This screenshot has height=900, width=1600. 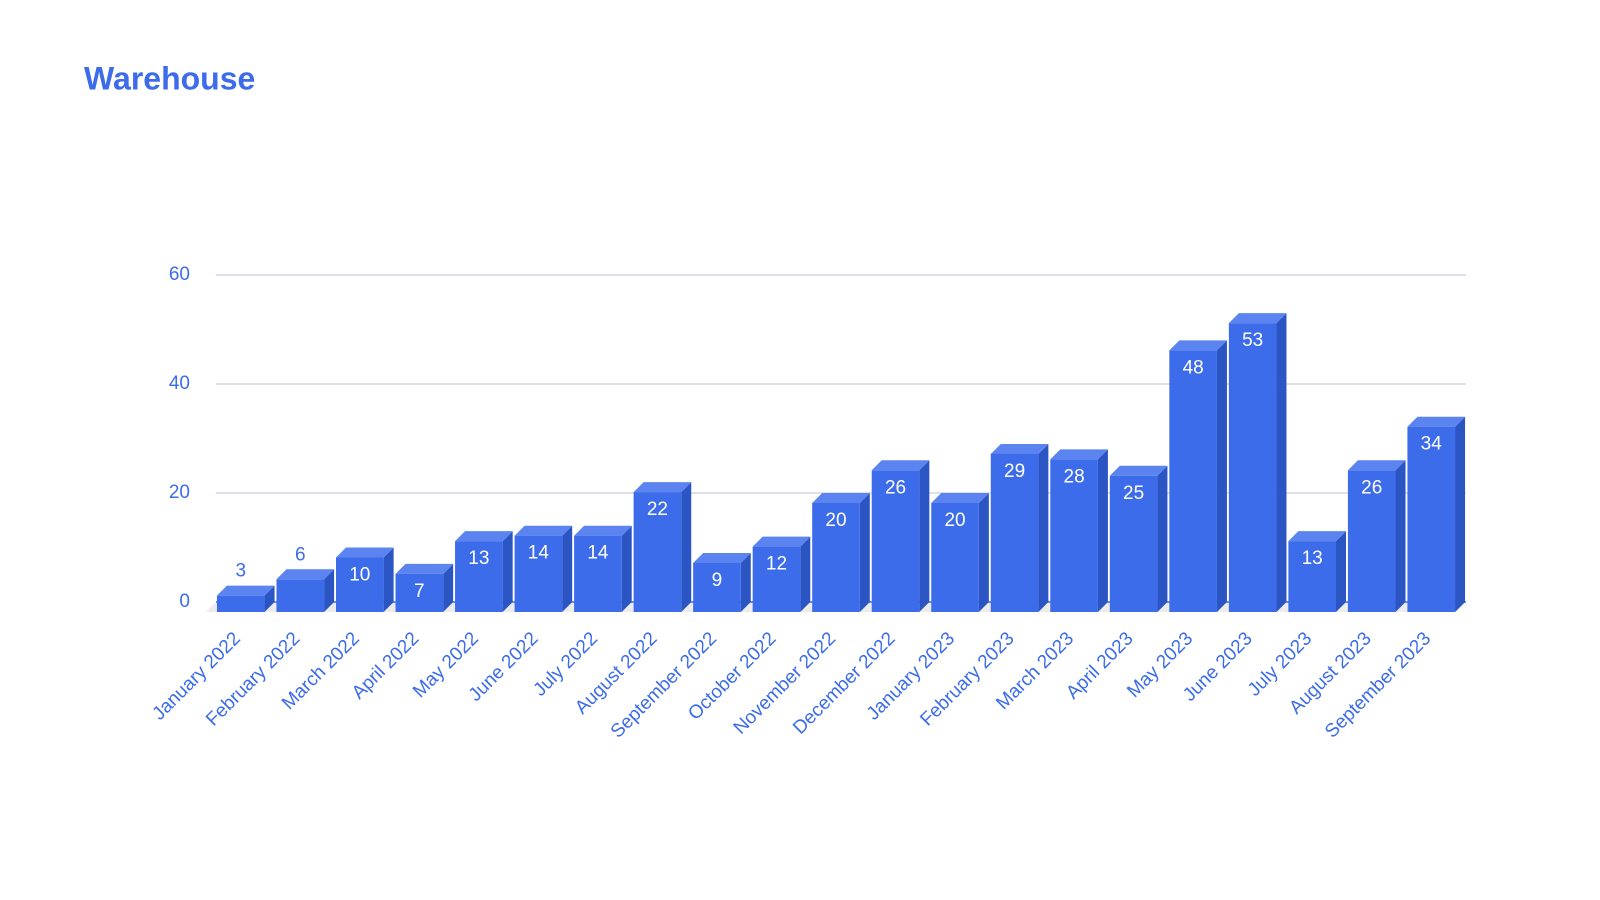 I want to click on value-label: 9, so click(x=717, y=580).